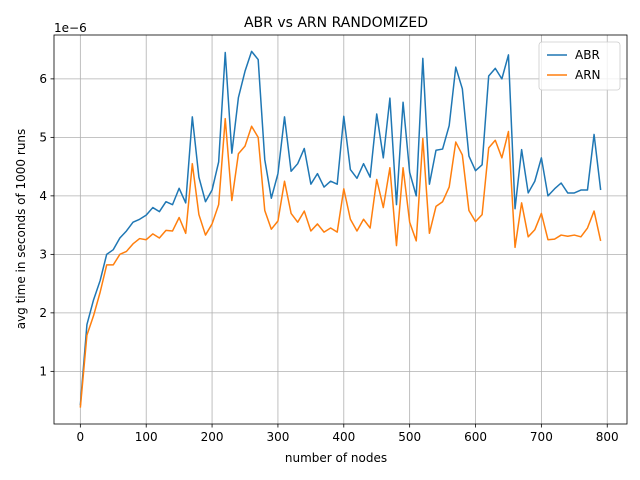  I want to click on legend-label-arn: ARN, so click(588, 75).